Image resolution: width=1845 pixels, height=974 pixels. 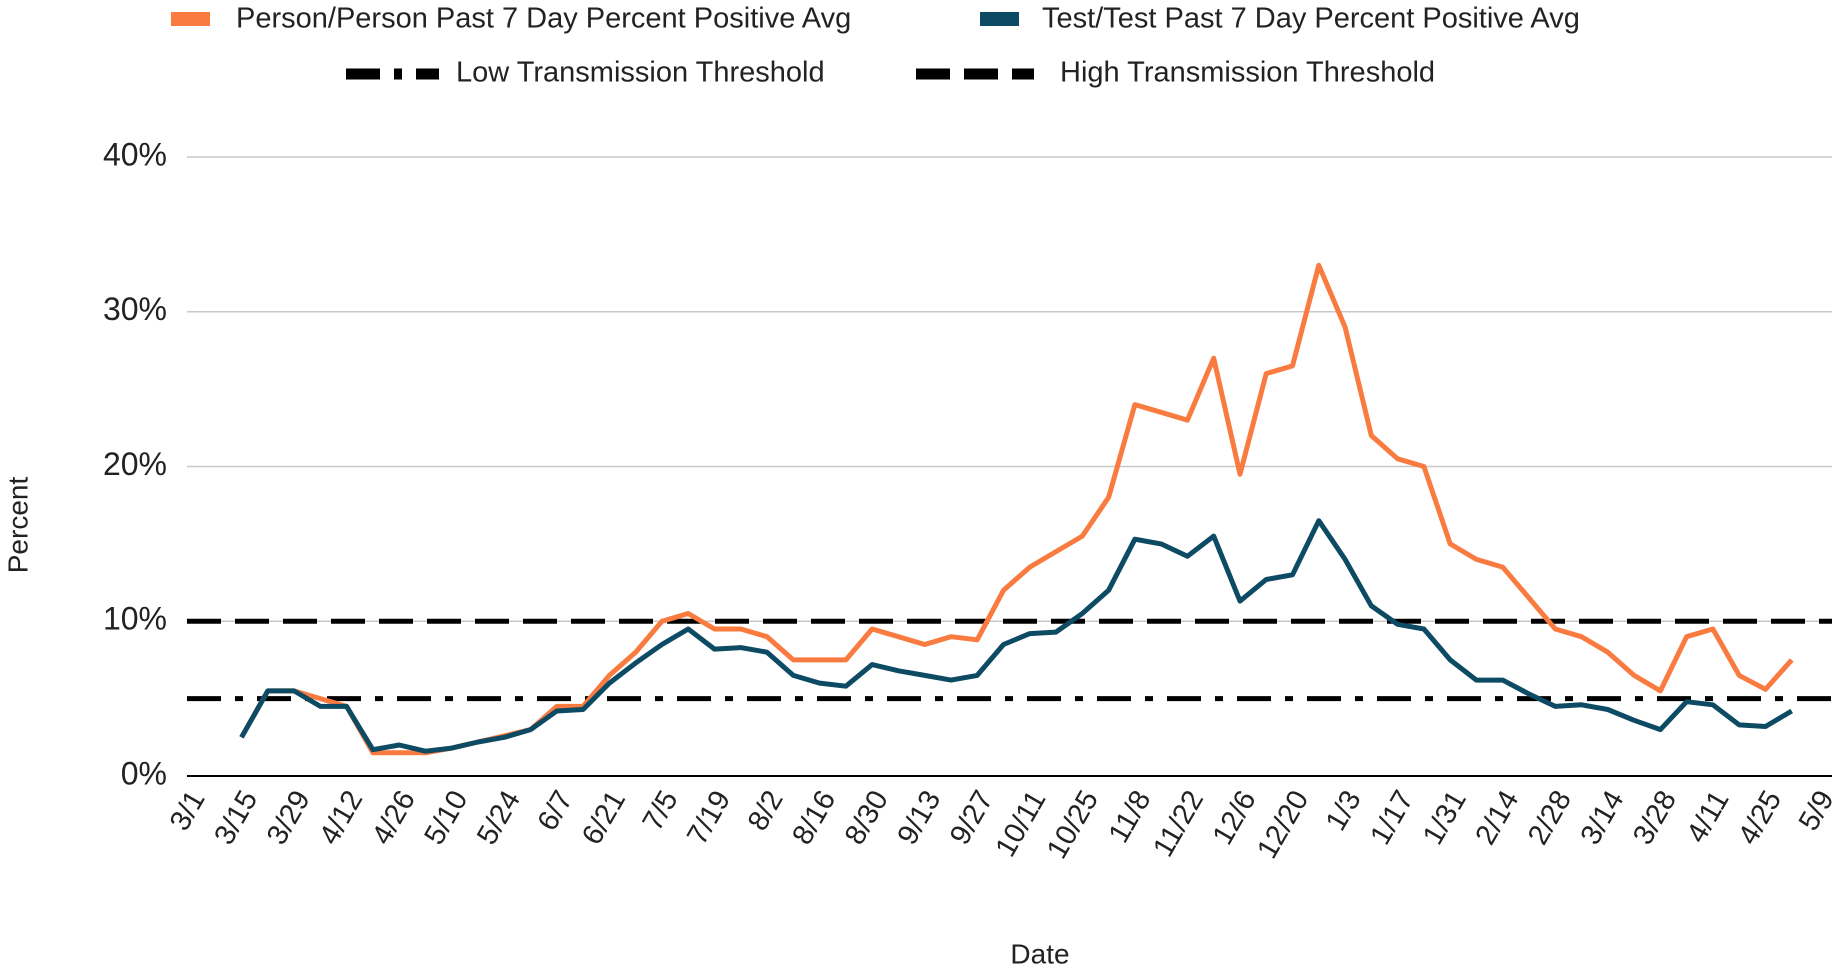 I want to click on x-tick-label: 3/1, so click(x=188, y=810).